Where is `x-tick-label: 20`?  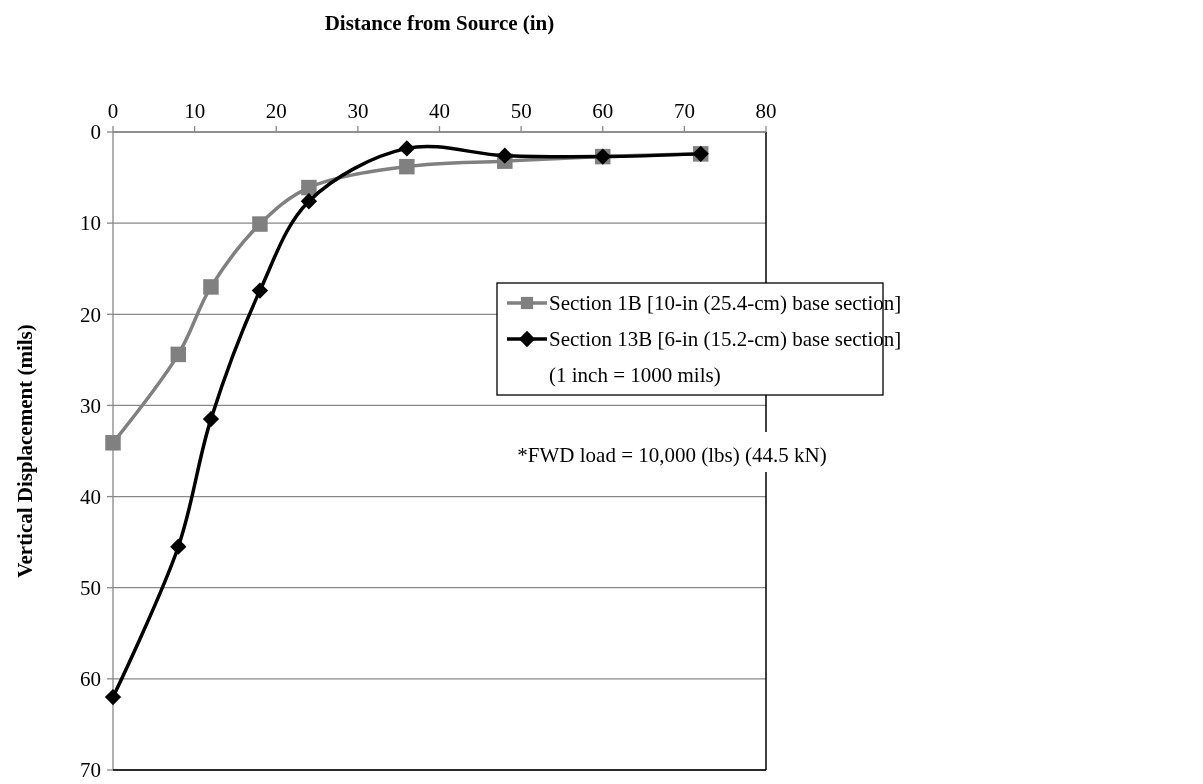
x-tick-label: 20 is located at coordinates (276, 111).